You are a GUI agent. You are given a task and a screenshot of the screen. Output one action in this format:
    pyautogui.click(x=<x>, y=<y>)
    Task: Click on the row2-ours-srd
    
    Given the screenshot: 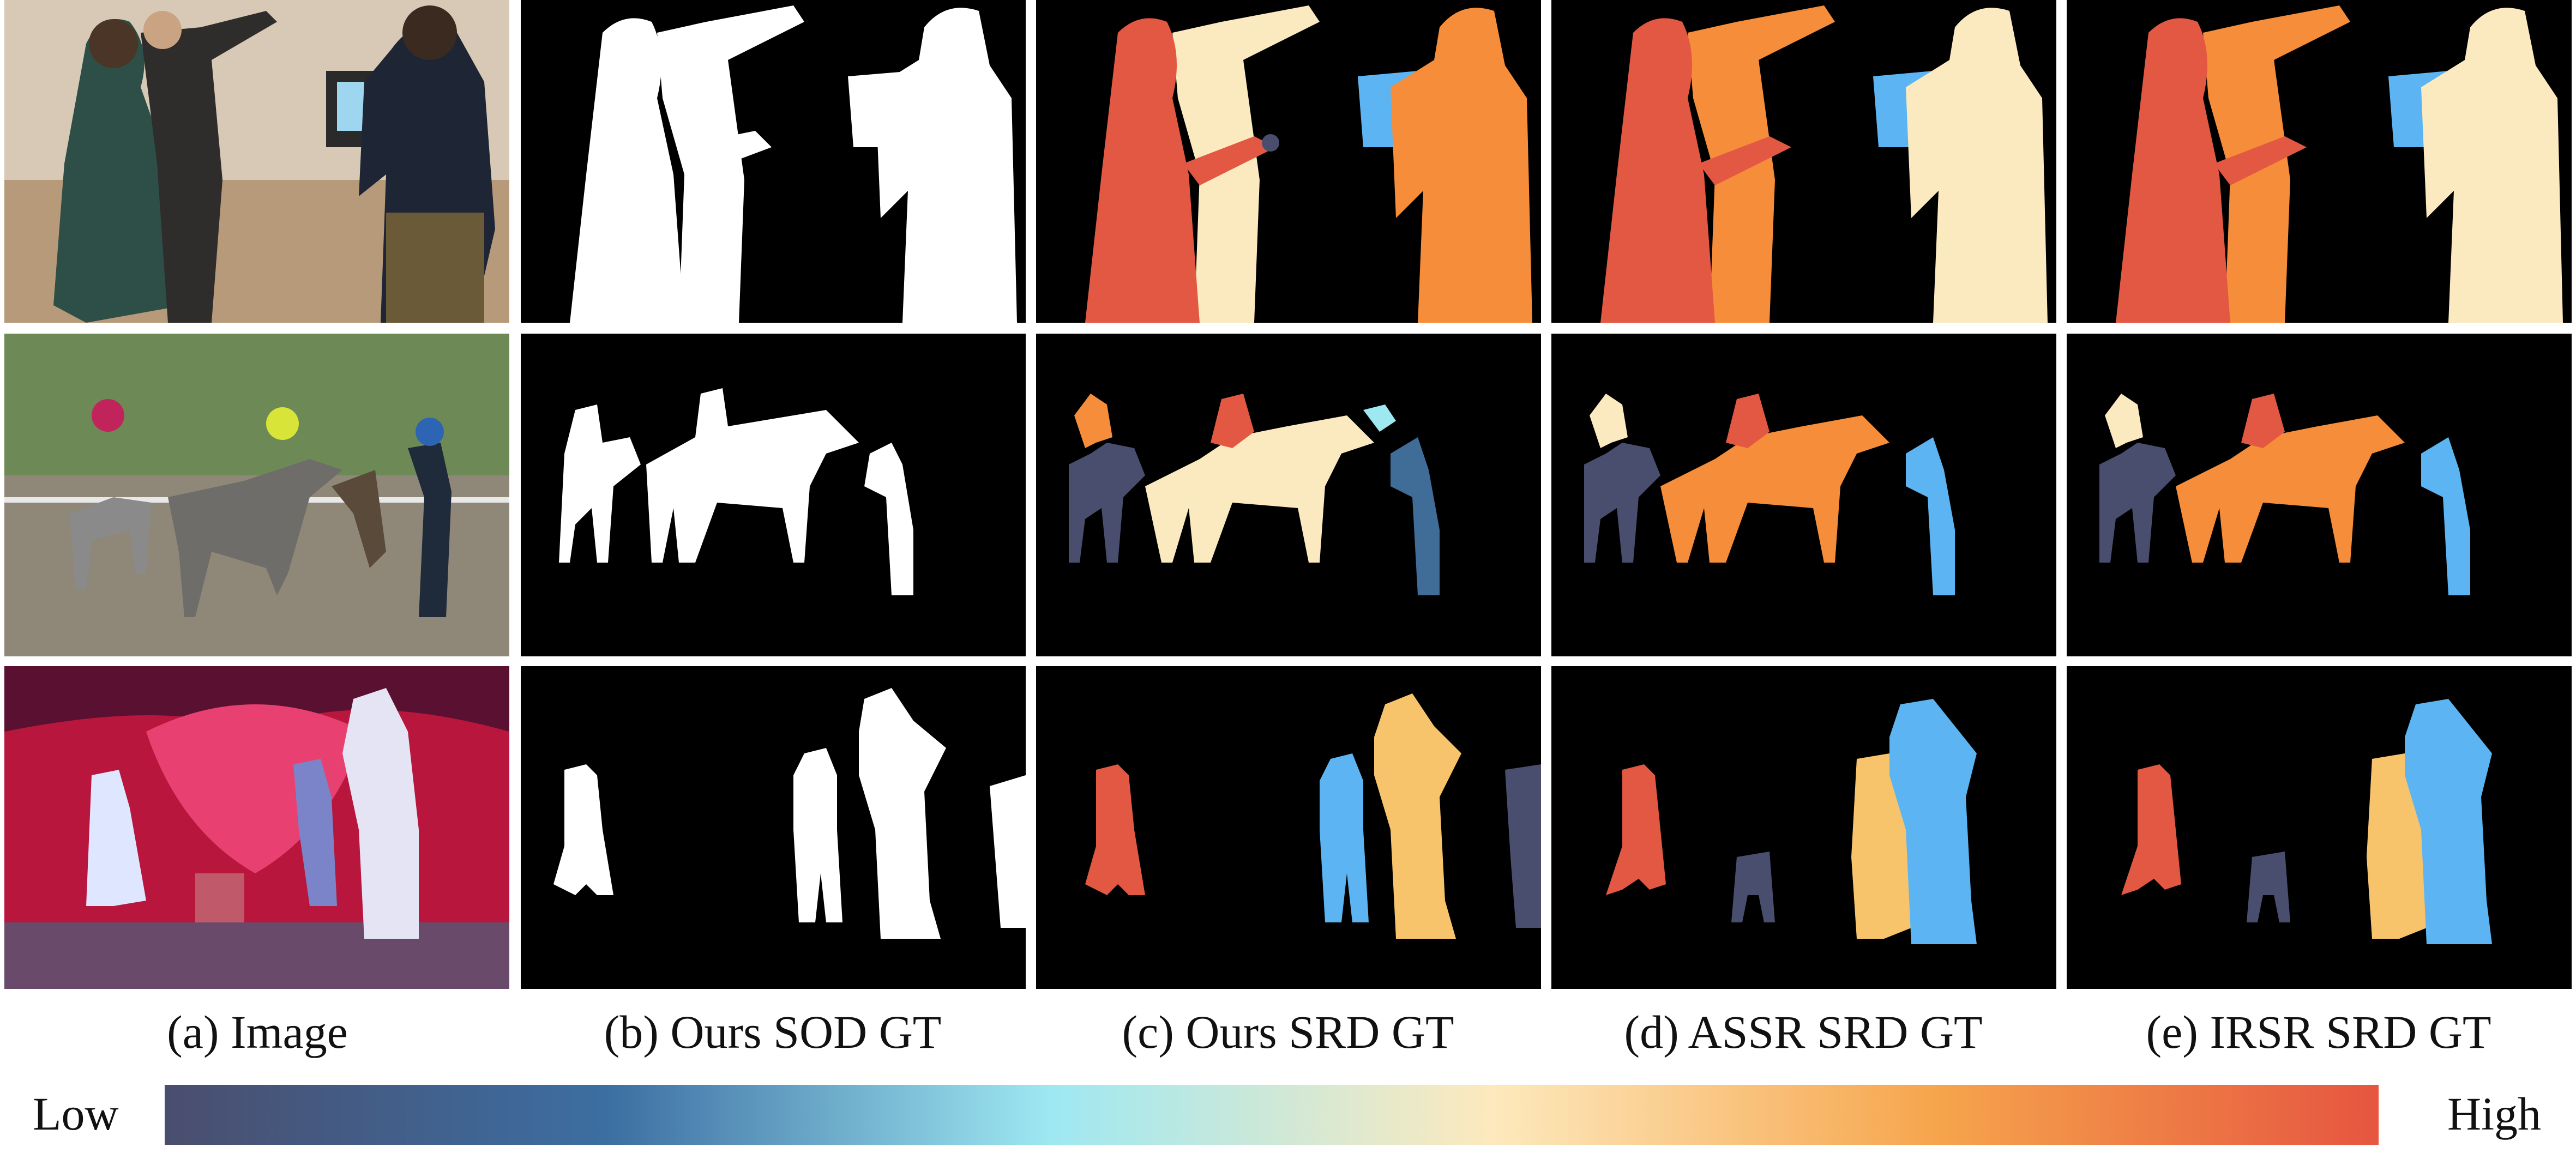 What is the action you would take?
    pyautogui.click(x=1288, y=495)
    